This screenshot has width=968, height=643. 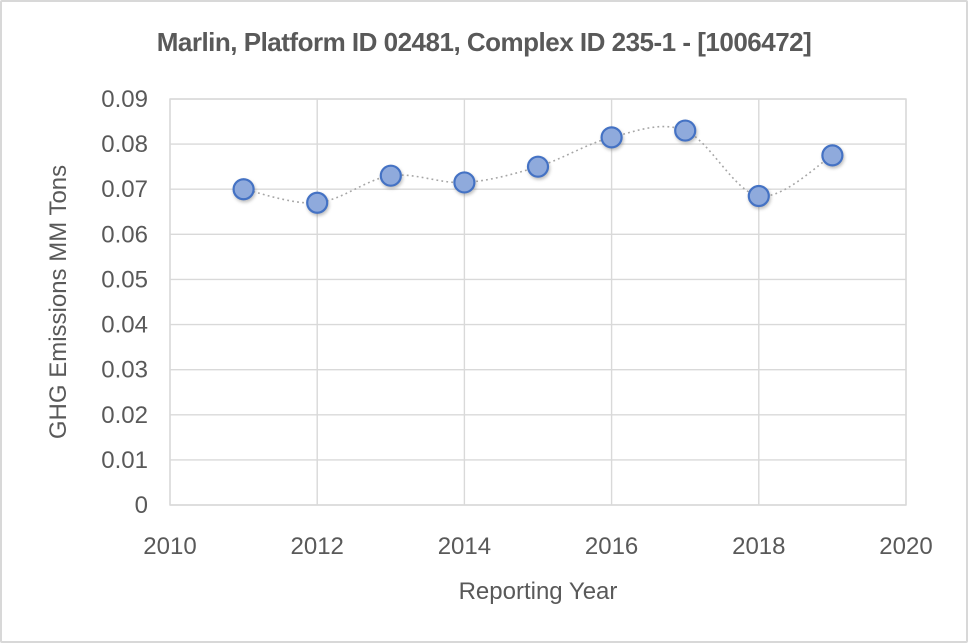 I want to click on y-axis-title: GHG Emissions MM Tons, so click(x=58, y=302).